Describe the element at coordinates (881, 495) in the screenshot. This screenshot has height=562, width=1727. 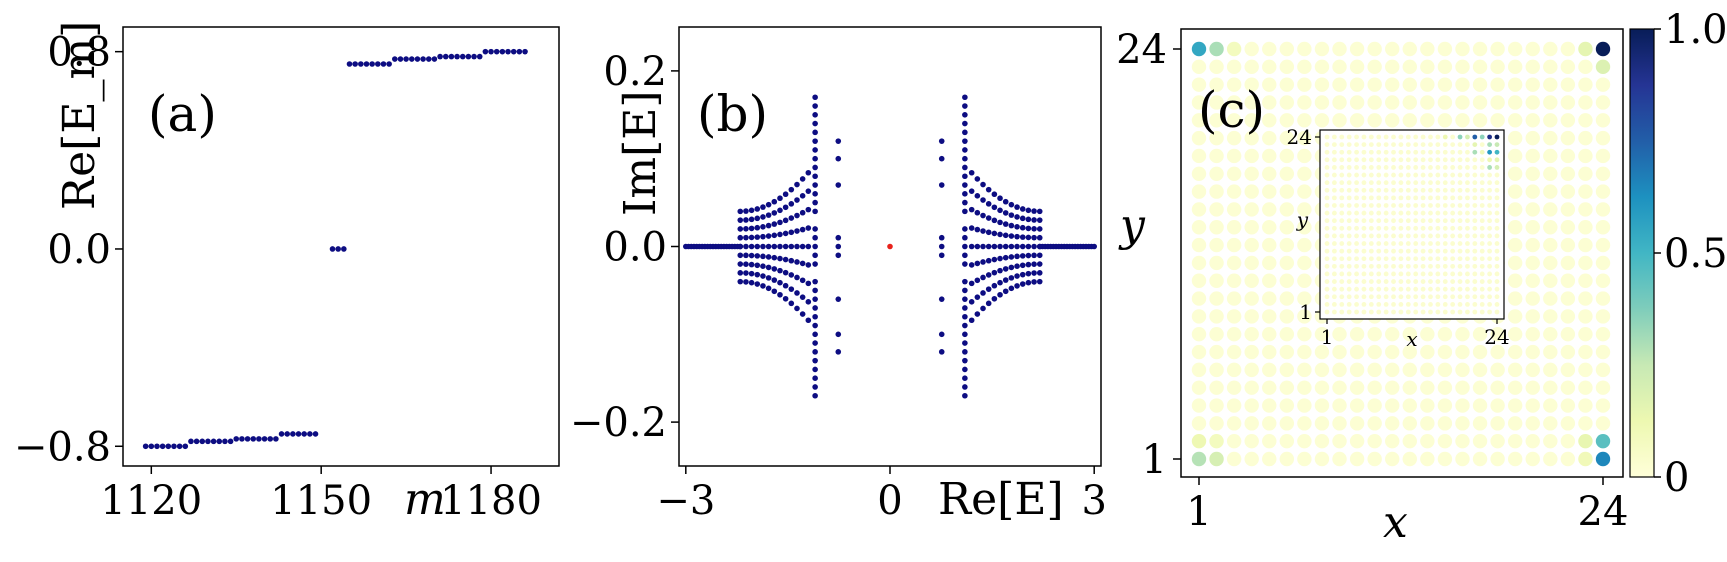
I see `panel-b-xticks: −3 0 3` at that location.